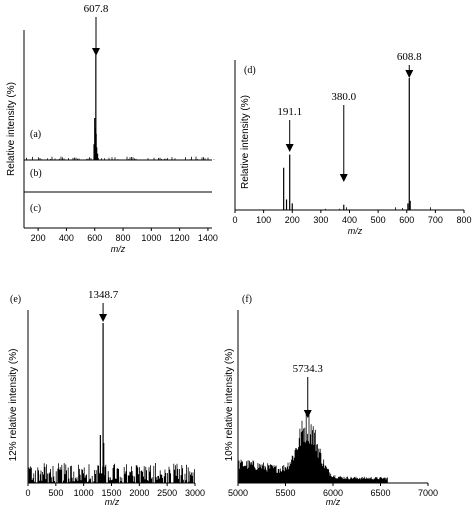  What do you see at coordinates (208, 238) in the screenshot?
I see `abc-xtick-label-6: 1400` at bounding box center [208, 238].